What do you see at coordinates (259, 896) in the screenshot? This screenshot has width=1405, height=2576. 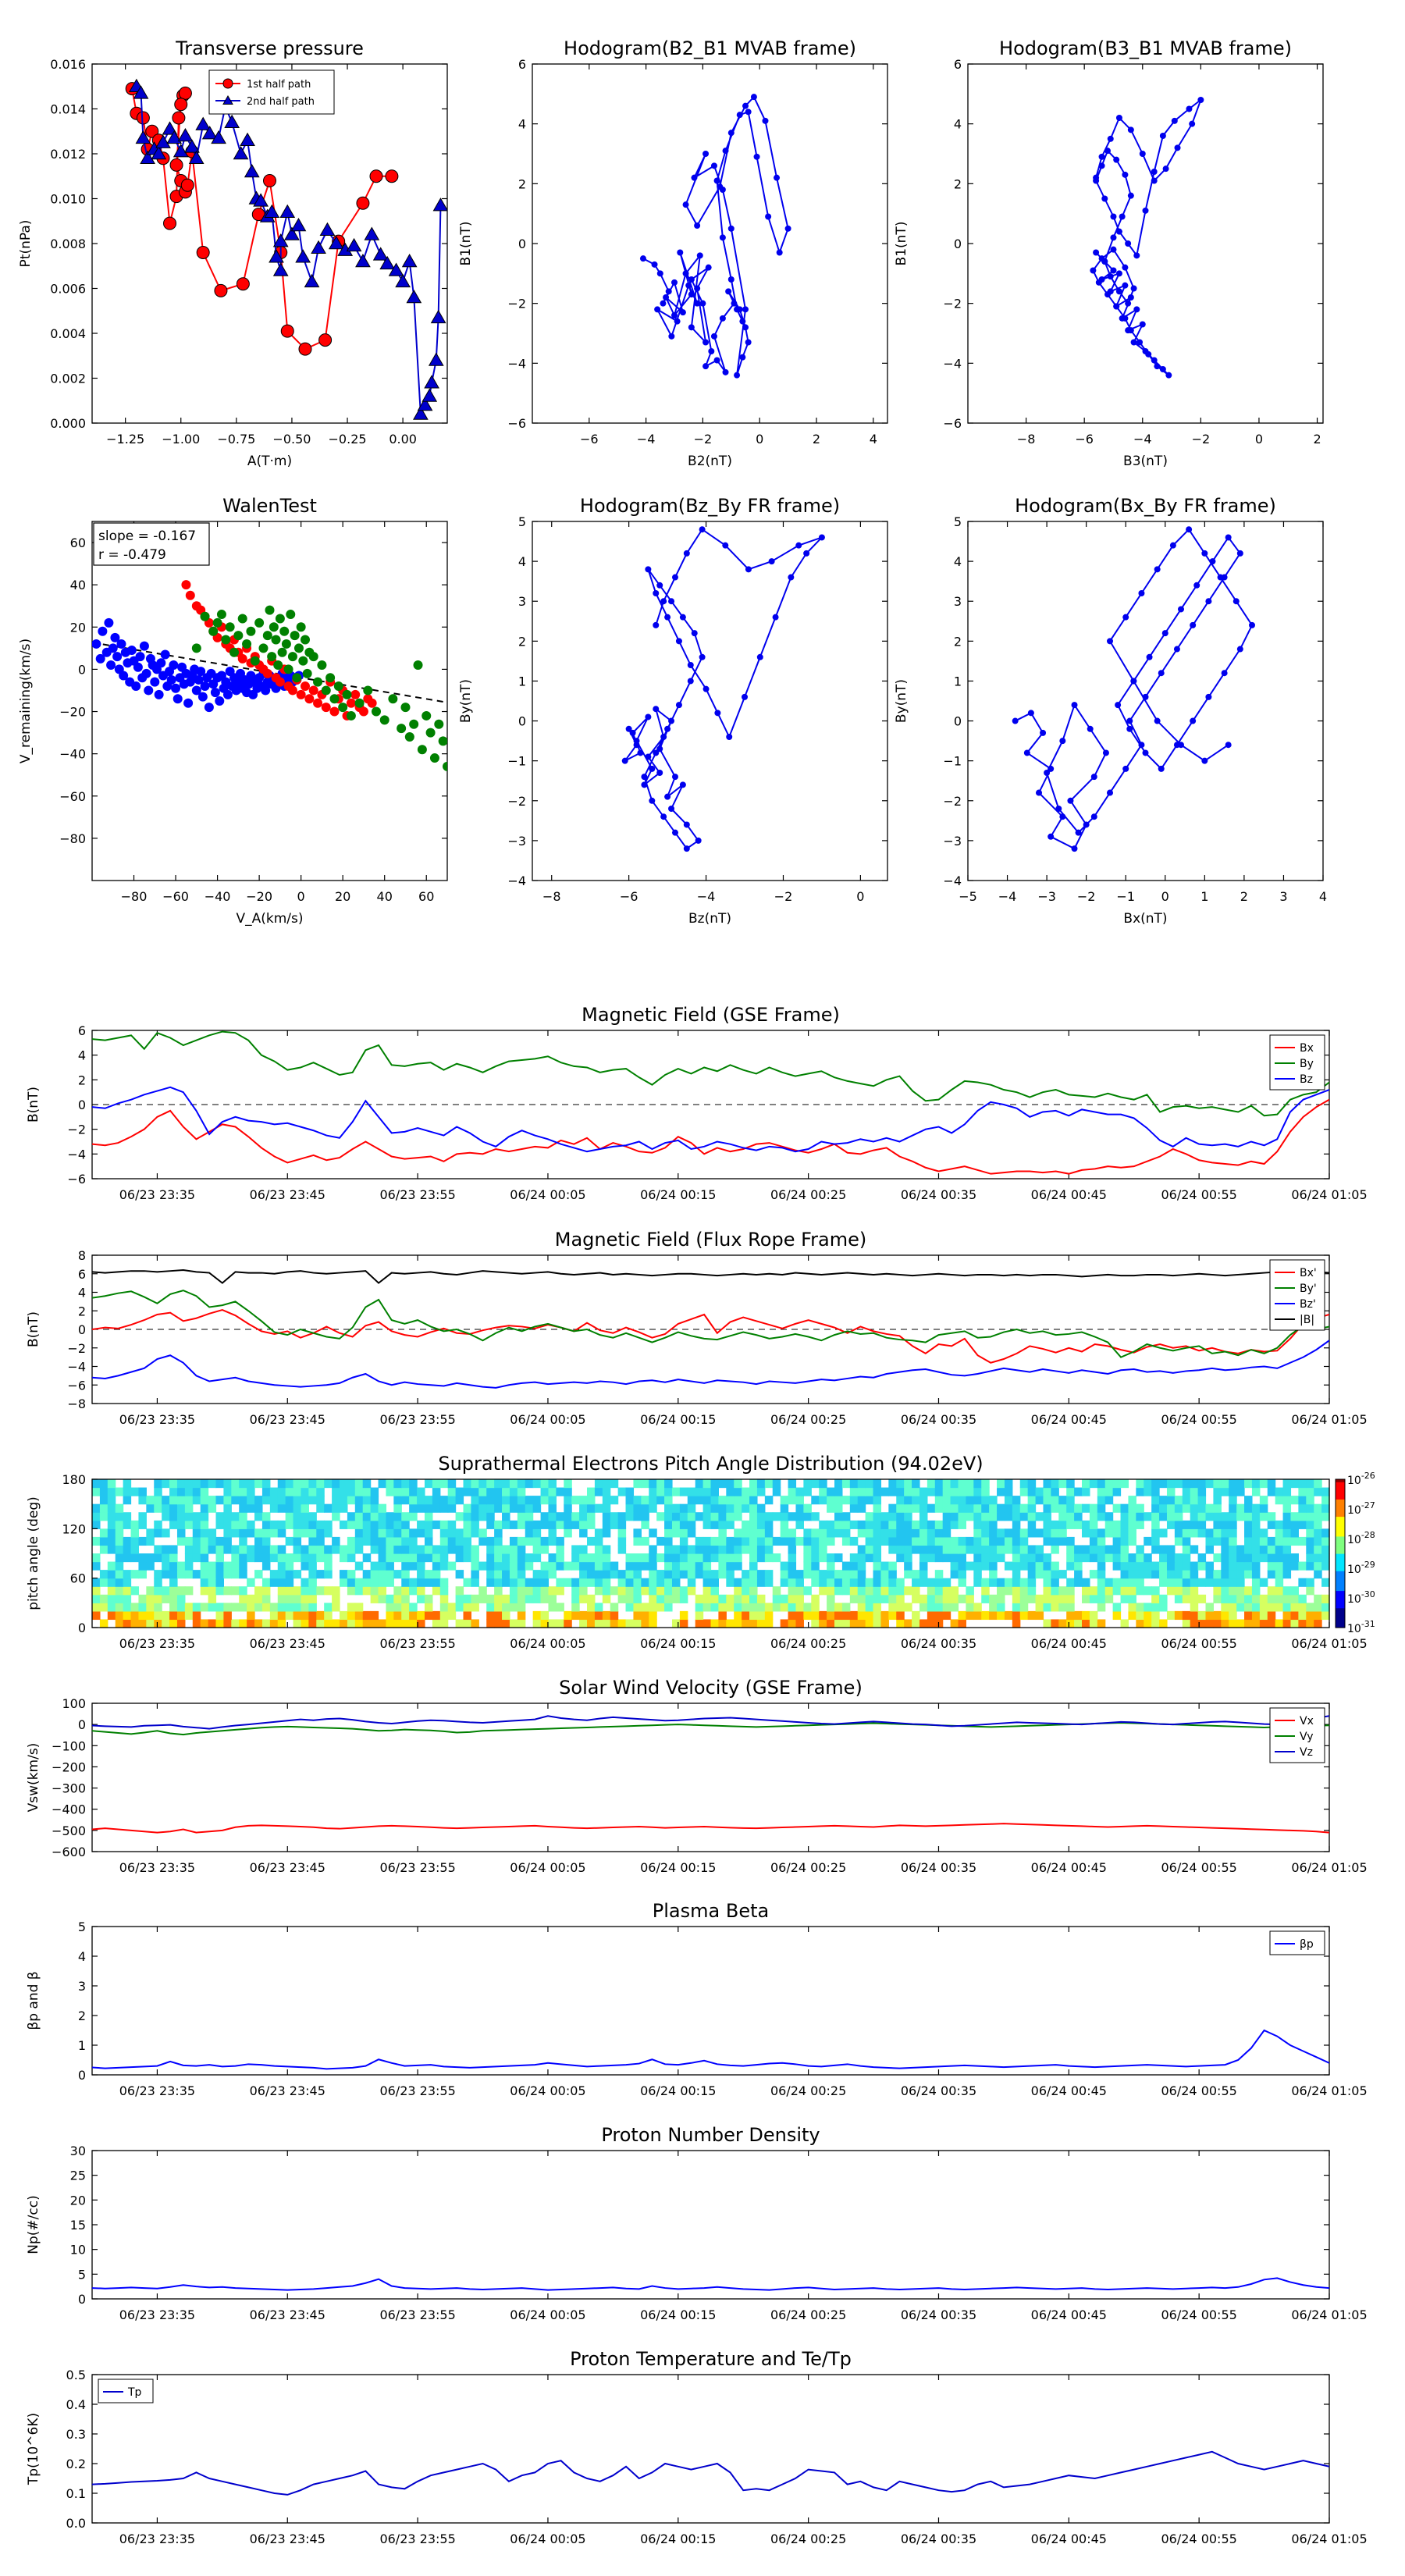 I see `x-tick-label: −20` at bounding box center [259, 896].